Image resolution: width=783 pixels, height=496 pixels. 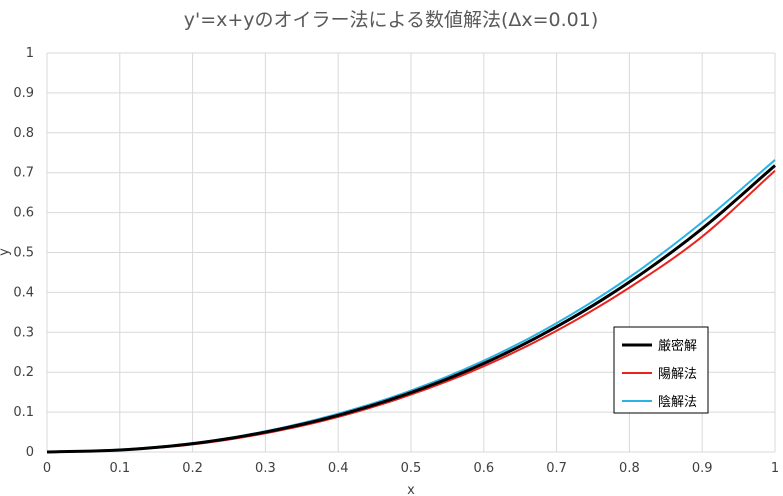 What do you see at coordinates (23, 412) in the screenshot?
I see `y-tick-label: 0.1` at bounding box center [23, 412].